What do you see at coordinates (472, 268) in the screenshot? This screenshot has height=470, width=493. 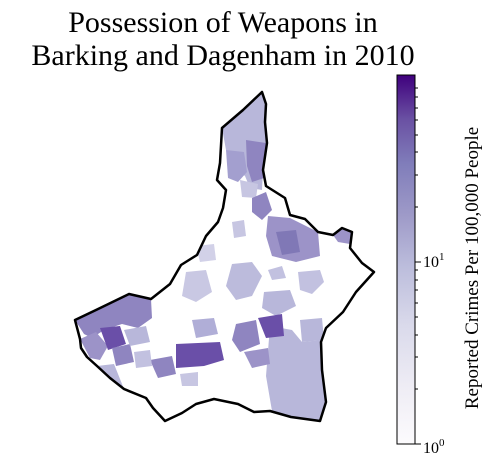 I see `colorbar-label: Reported Crimes Per 100,000 People` at bounding box center [472, 268].